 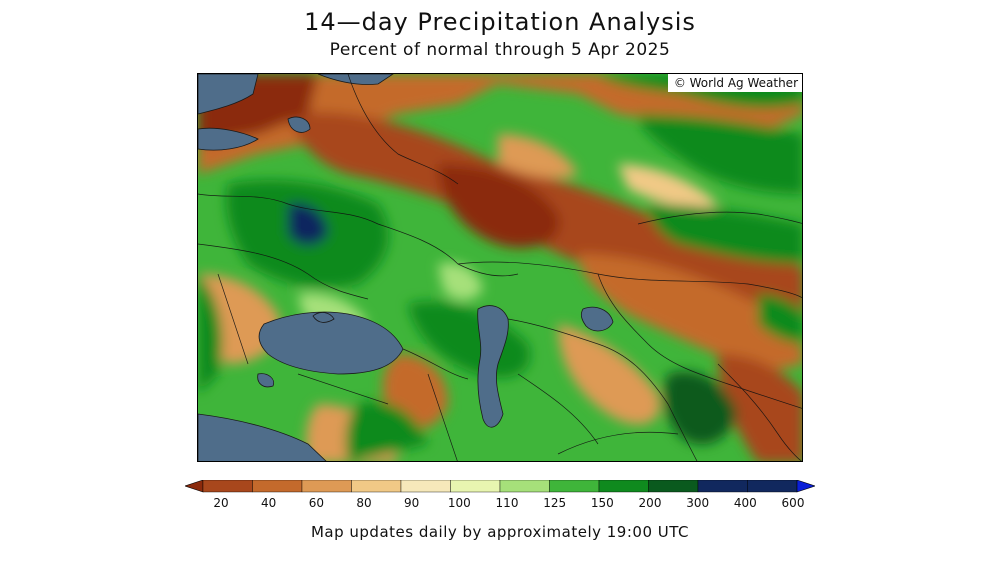 What do you see at coordinates (412, 503) in the screenshot?
I see `legend-tick-label: 90` at bounding box center [412, 503].